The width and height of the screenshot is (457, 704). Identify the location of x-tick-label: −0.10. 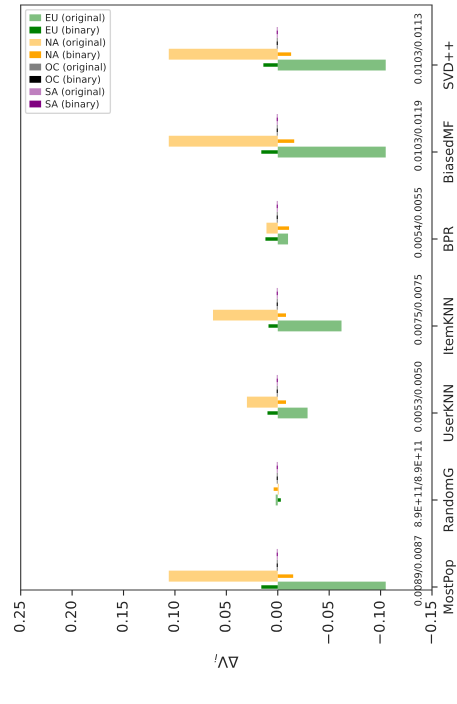
(379, 622).